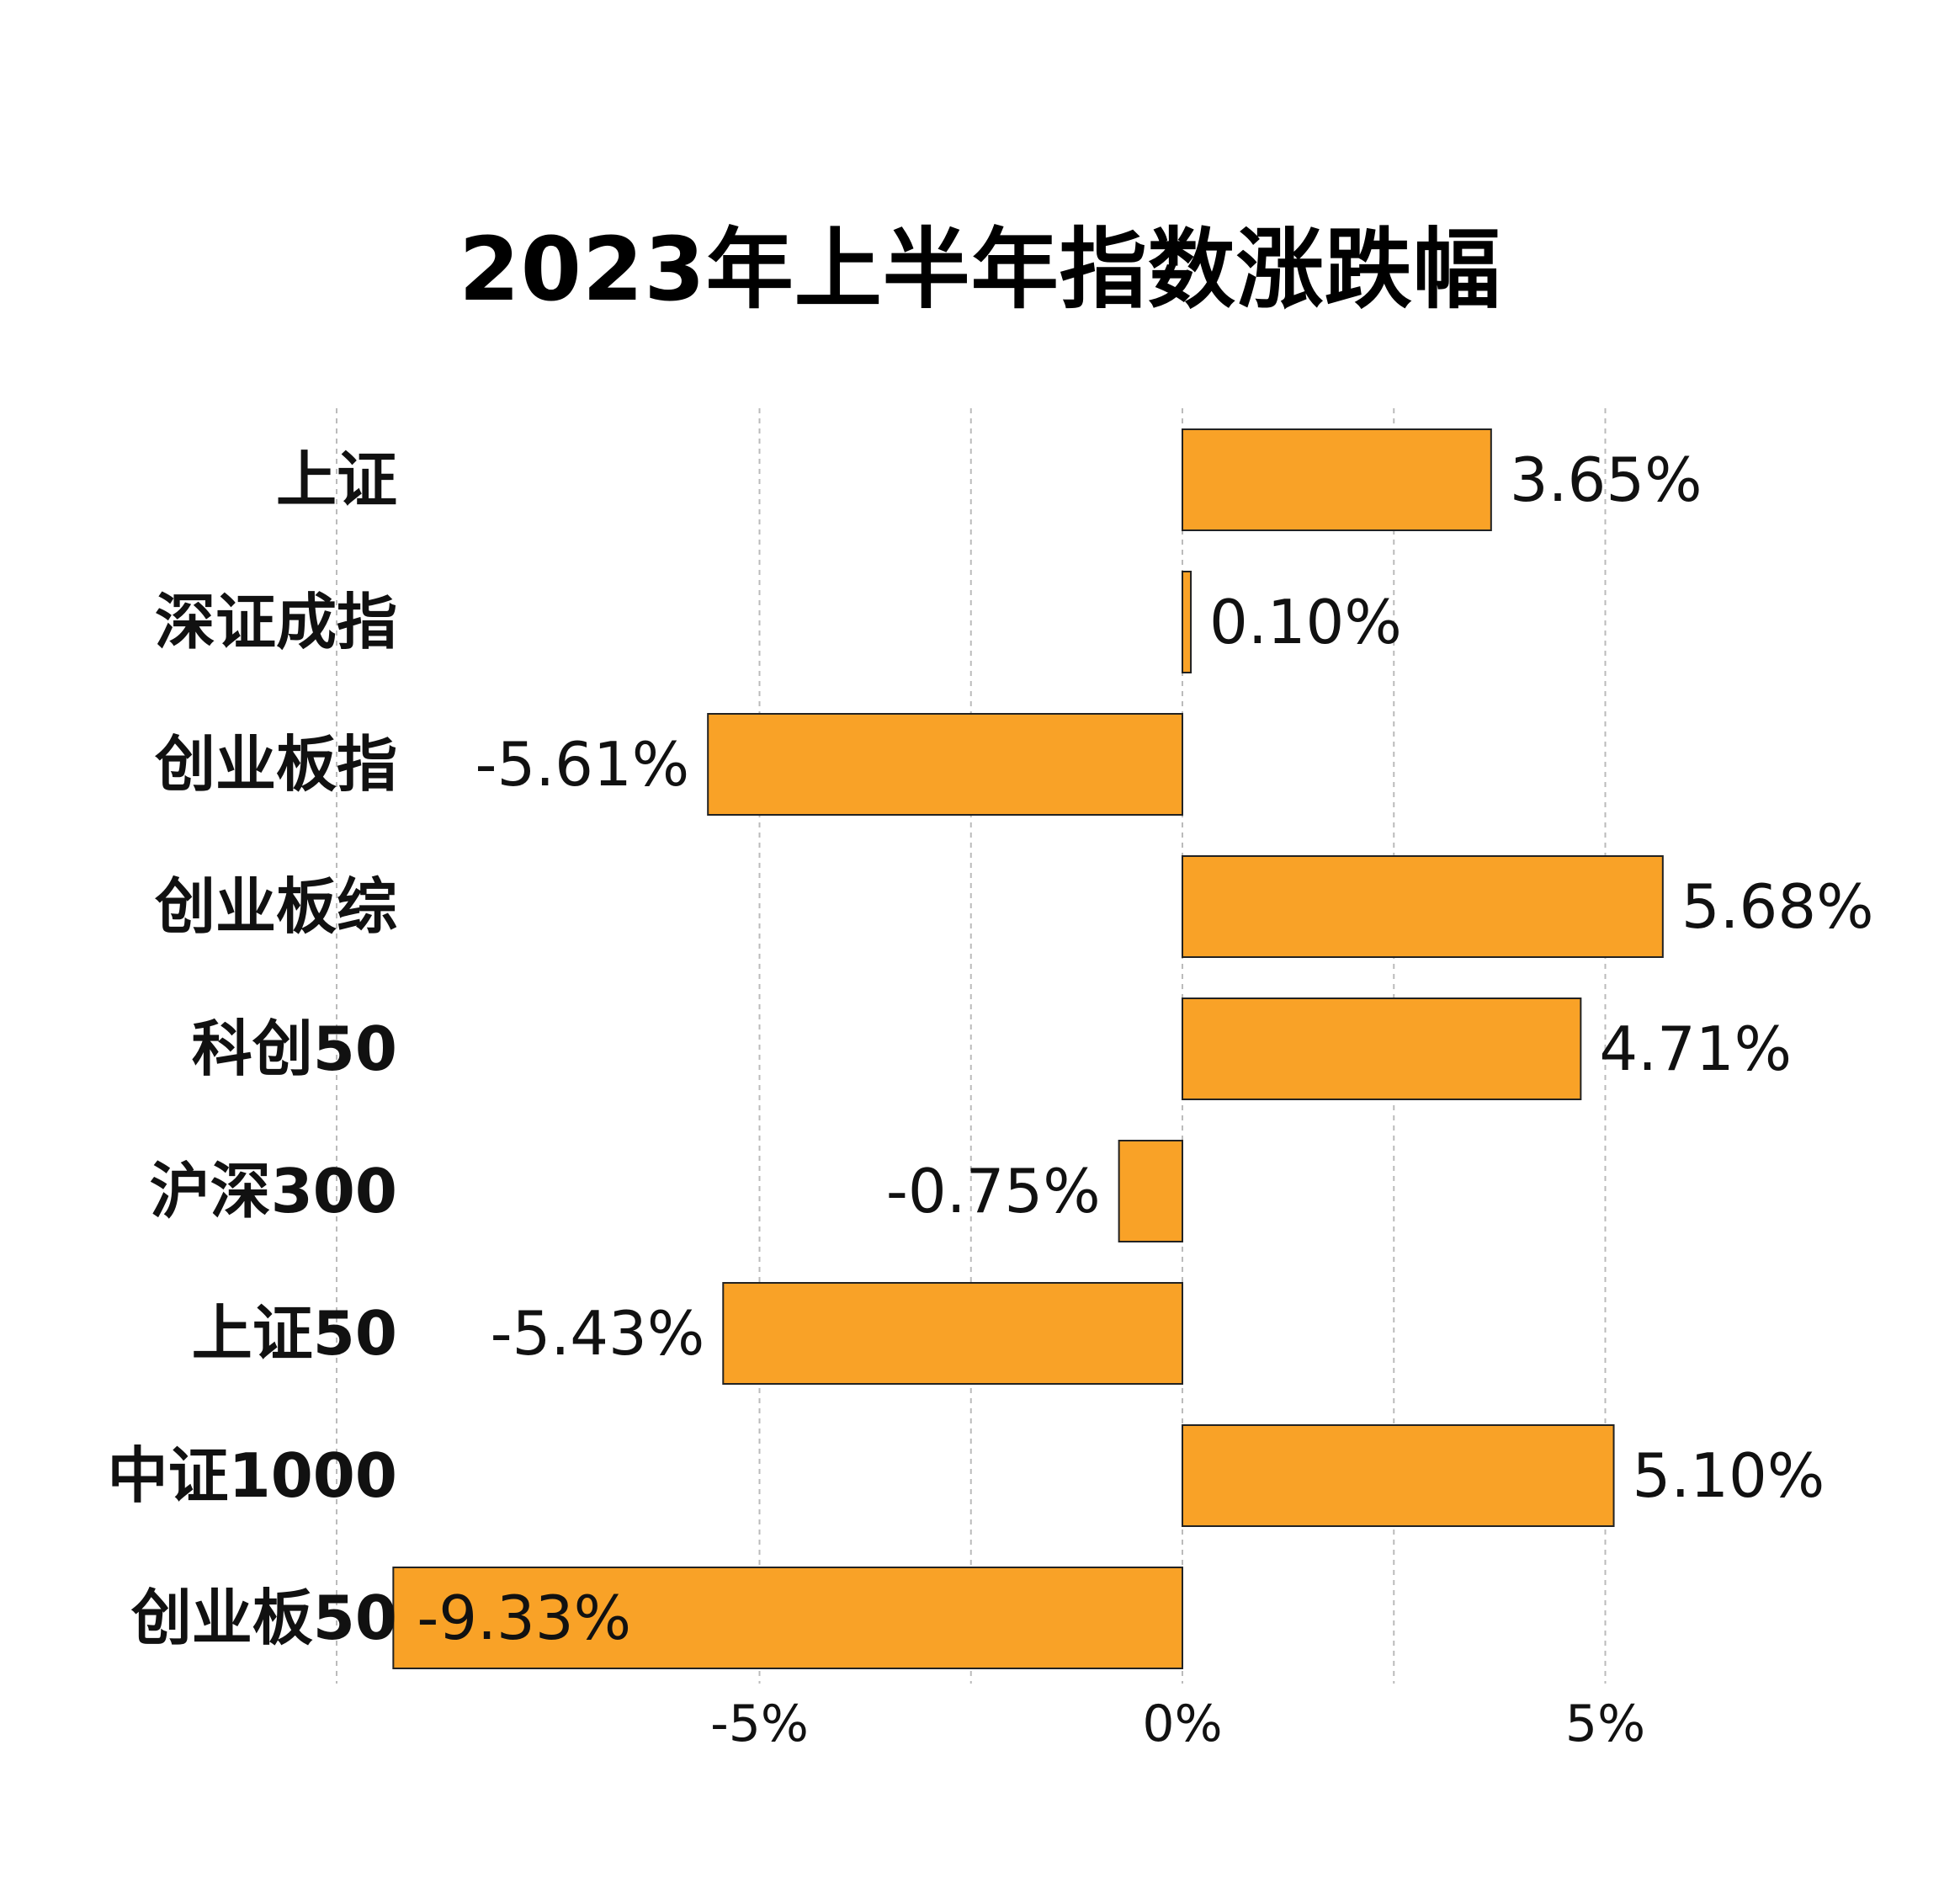 The image size is (1960, 1894). I want to click on category-label: 上证50, so click(294, 1333).